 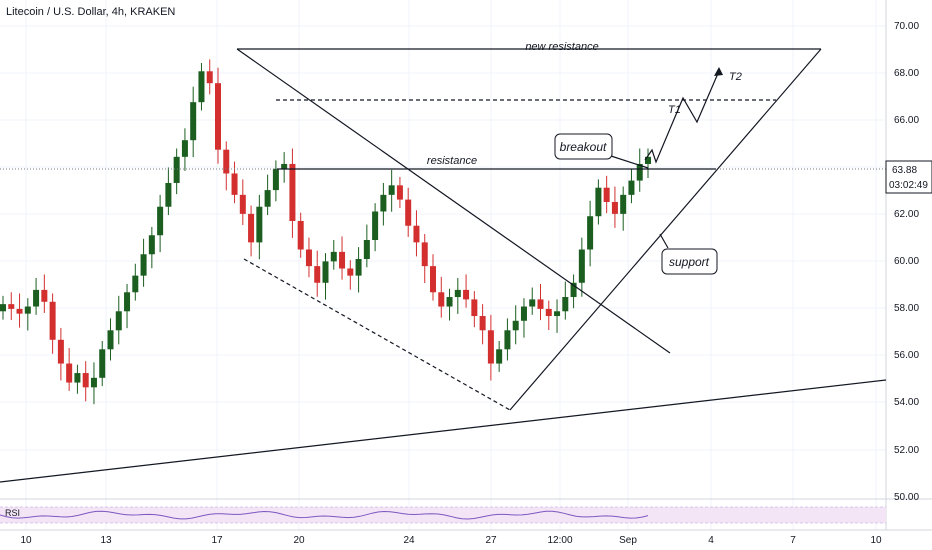 What do you see at coordinates (793, 540) in the screenshot?
I see `time-tick: 7` at bounding box center [793, 540].